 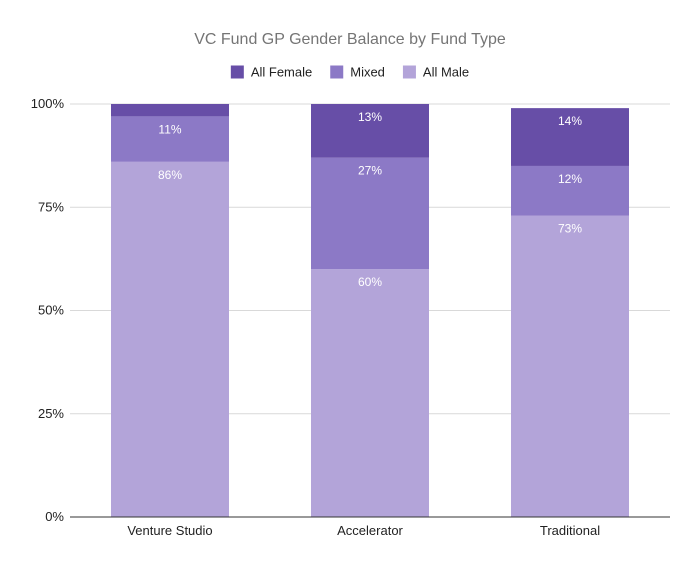 What do you see at coordinates (350, 39) in the screenshot?
I see `chart-title: VC Fund GP Gender Balance by Fund Type` at bounding box center [350, 39].